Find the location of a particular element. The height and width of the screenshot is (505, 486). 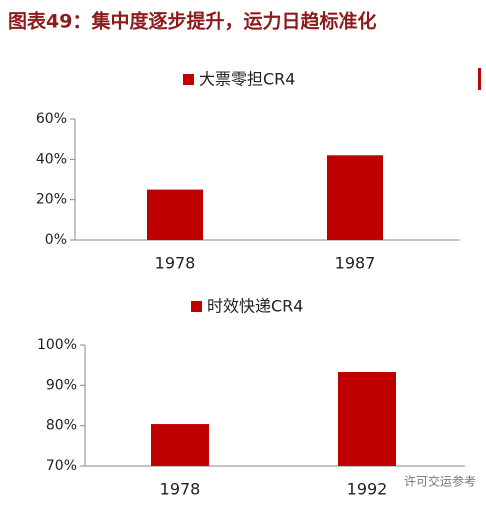

y-tick-label: 90% is located at coordinates (61, 385).